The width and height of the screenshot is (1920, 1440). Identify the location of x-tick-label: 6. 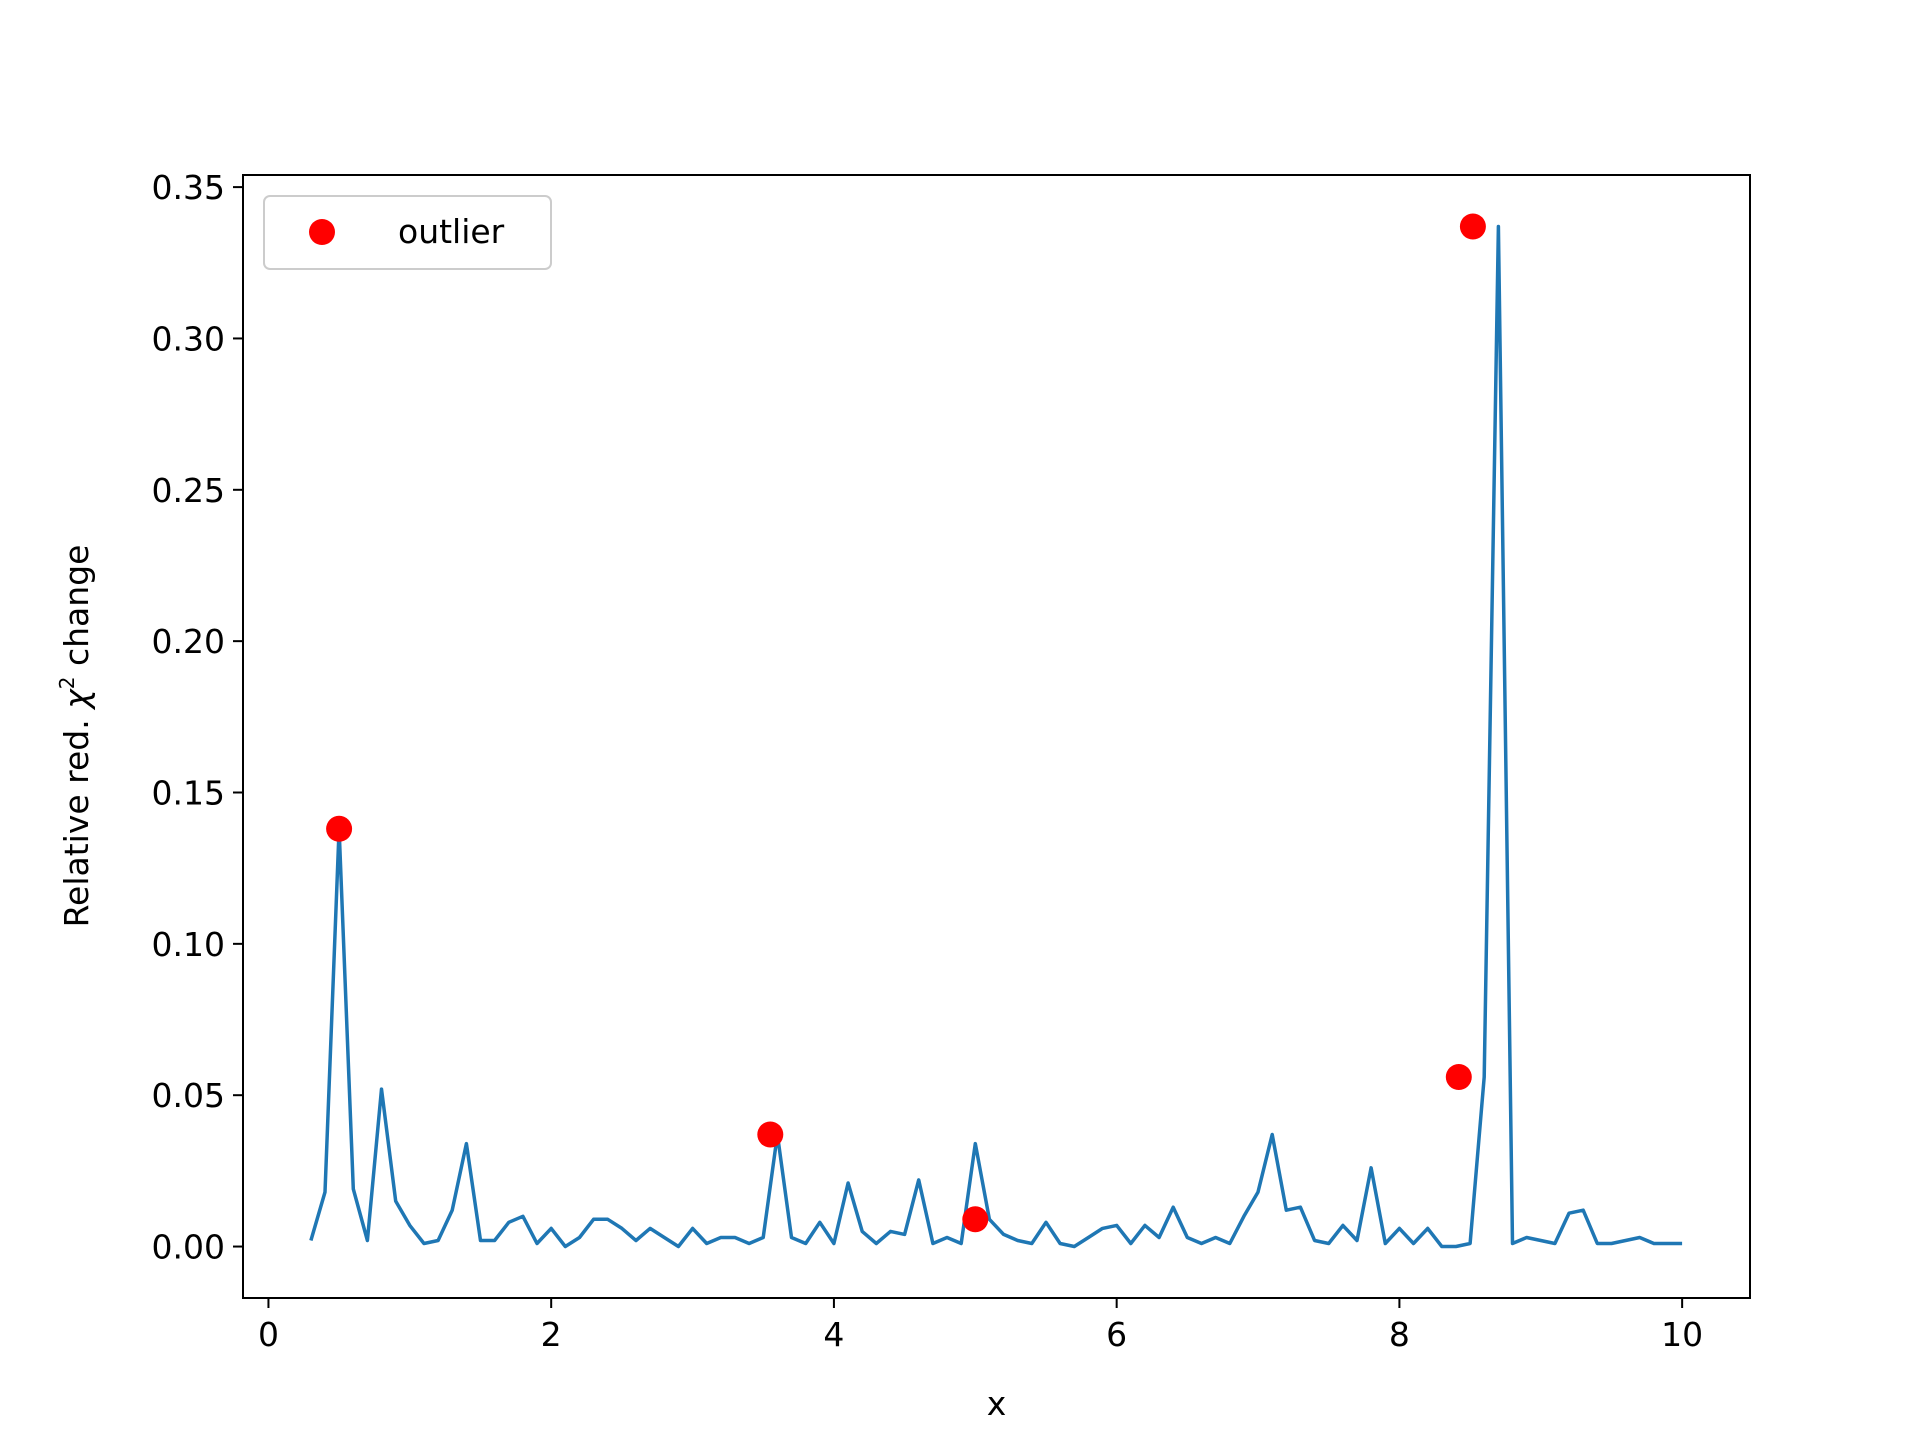
(1116, 1334).